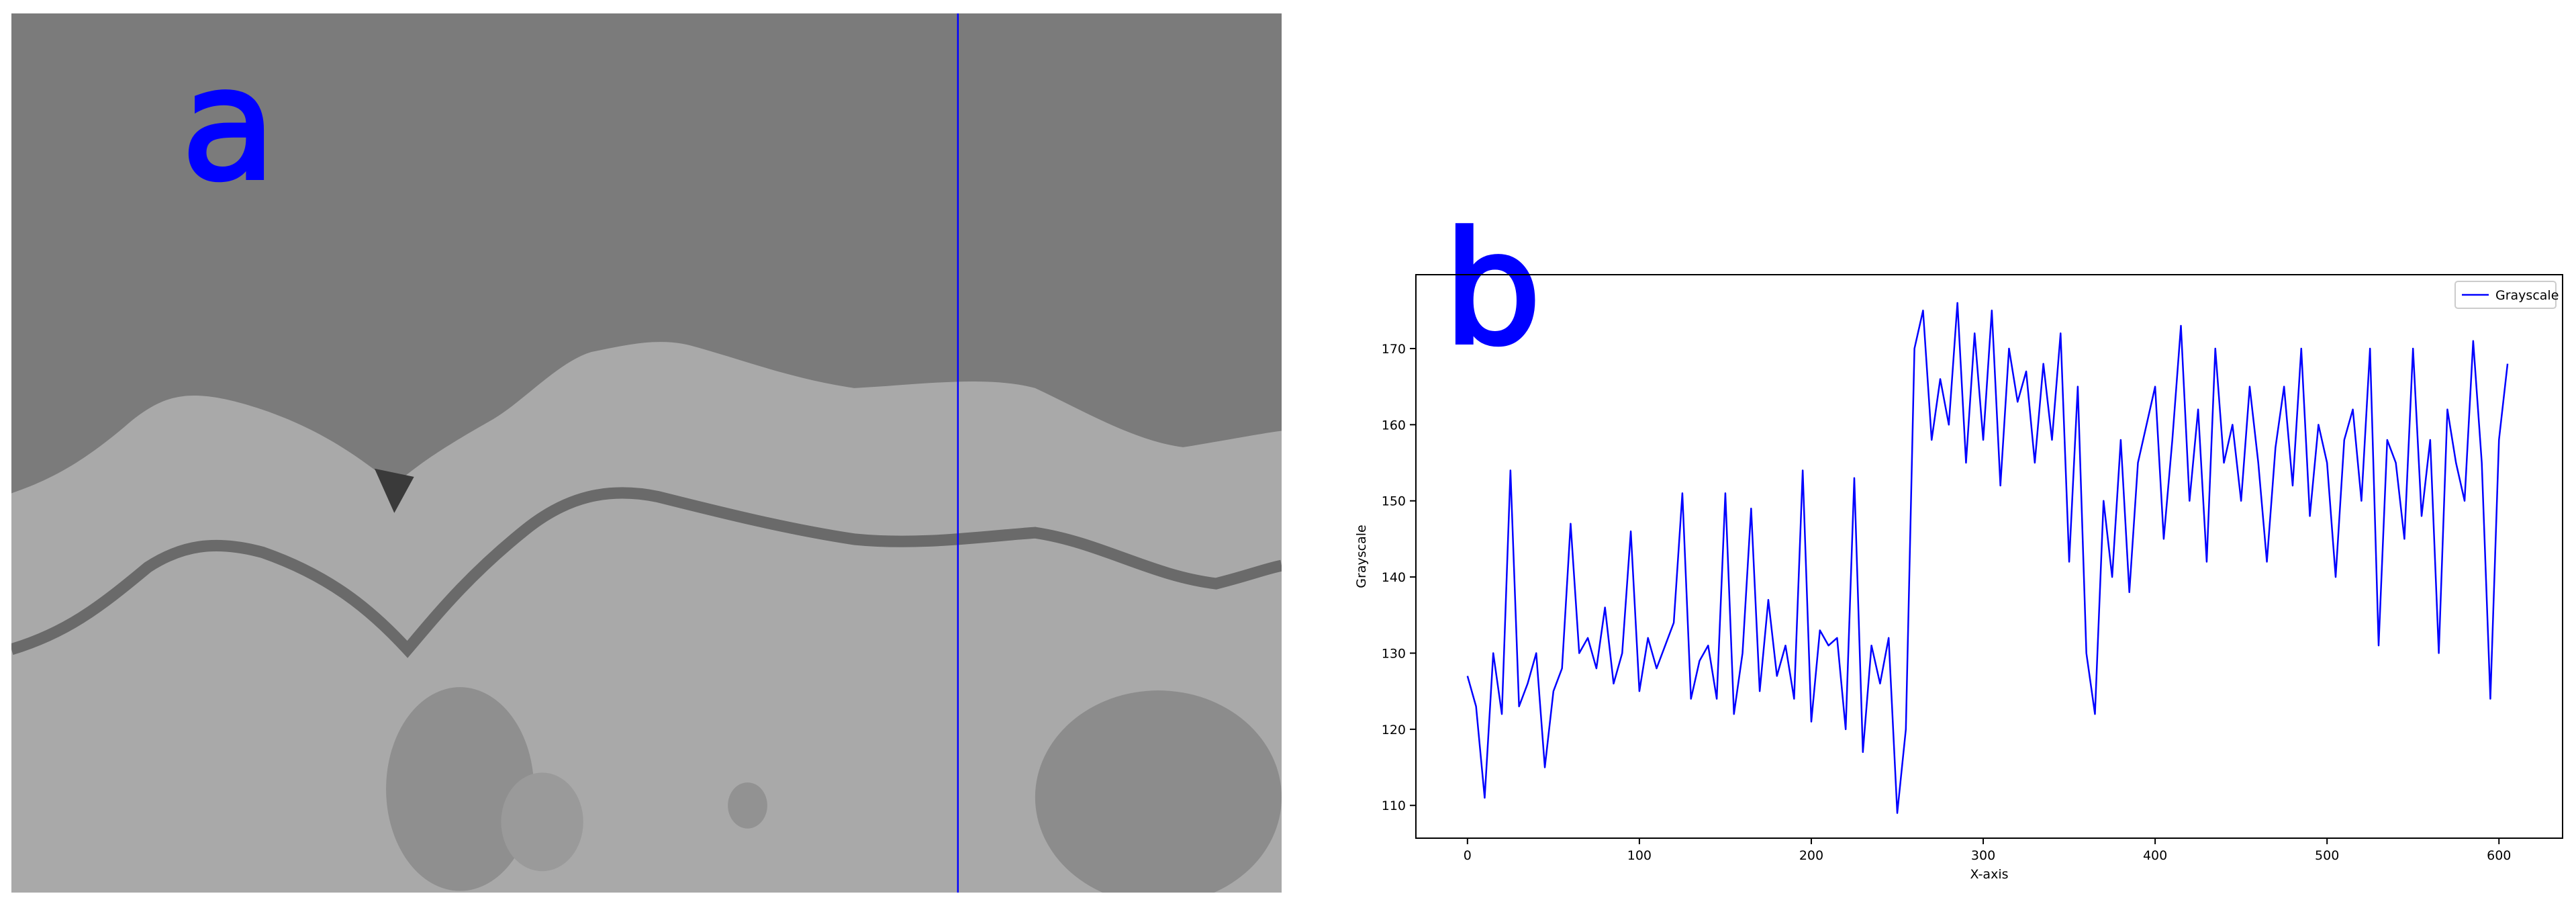 Image resolution: width=2576 pixels, height=906 pixels. I want to click on x-tick-label: 100, so click(1639, 855).